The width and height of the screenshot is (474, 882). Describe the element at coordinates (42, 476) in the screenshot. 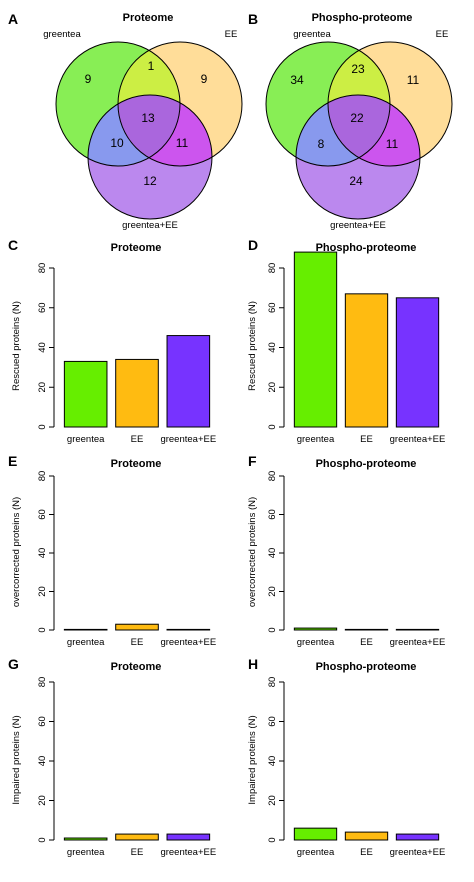

I see `chart-e-y-tick-label: 80` at that location.